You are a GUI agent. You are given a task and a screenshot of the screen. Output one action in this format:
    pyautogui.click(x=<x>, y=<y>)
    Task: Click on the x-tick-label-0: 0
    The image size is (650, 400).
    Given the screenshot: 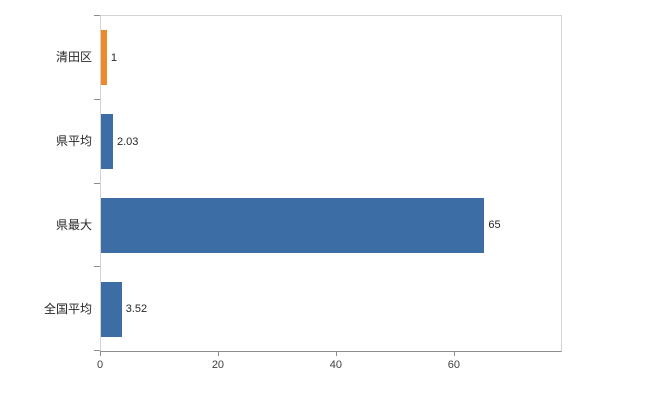 What is the action you would take?
    pyautogui.click(x=100, y=365)
    